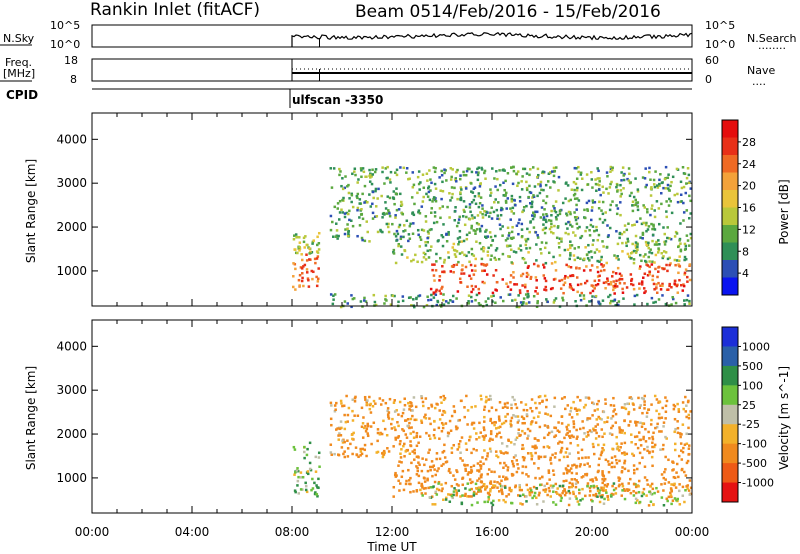  What do you see at coordinates (730, 269) in the screenshot?
I see `power-colorbar-swatch` at bounding box center [730, 269].